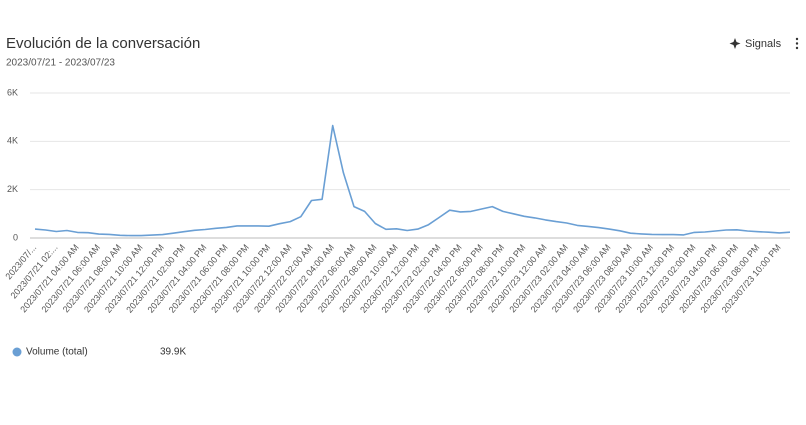 This screenshot has height=425, width=806. I want to click on legend-total: 39.9K, so click(173, 352).